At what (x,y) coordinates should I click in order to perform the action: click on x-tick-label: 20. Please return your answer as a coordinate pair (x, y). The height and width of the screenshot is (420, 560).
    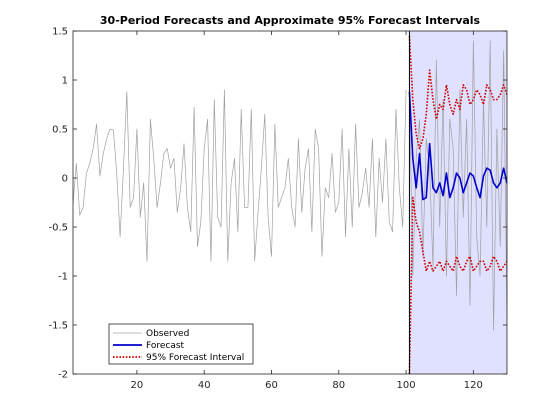
    Looking at the image, I should click on (137, 385).